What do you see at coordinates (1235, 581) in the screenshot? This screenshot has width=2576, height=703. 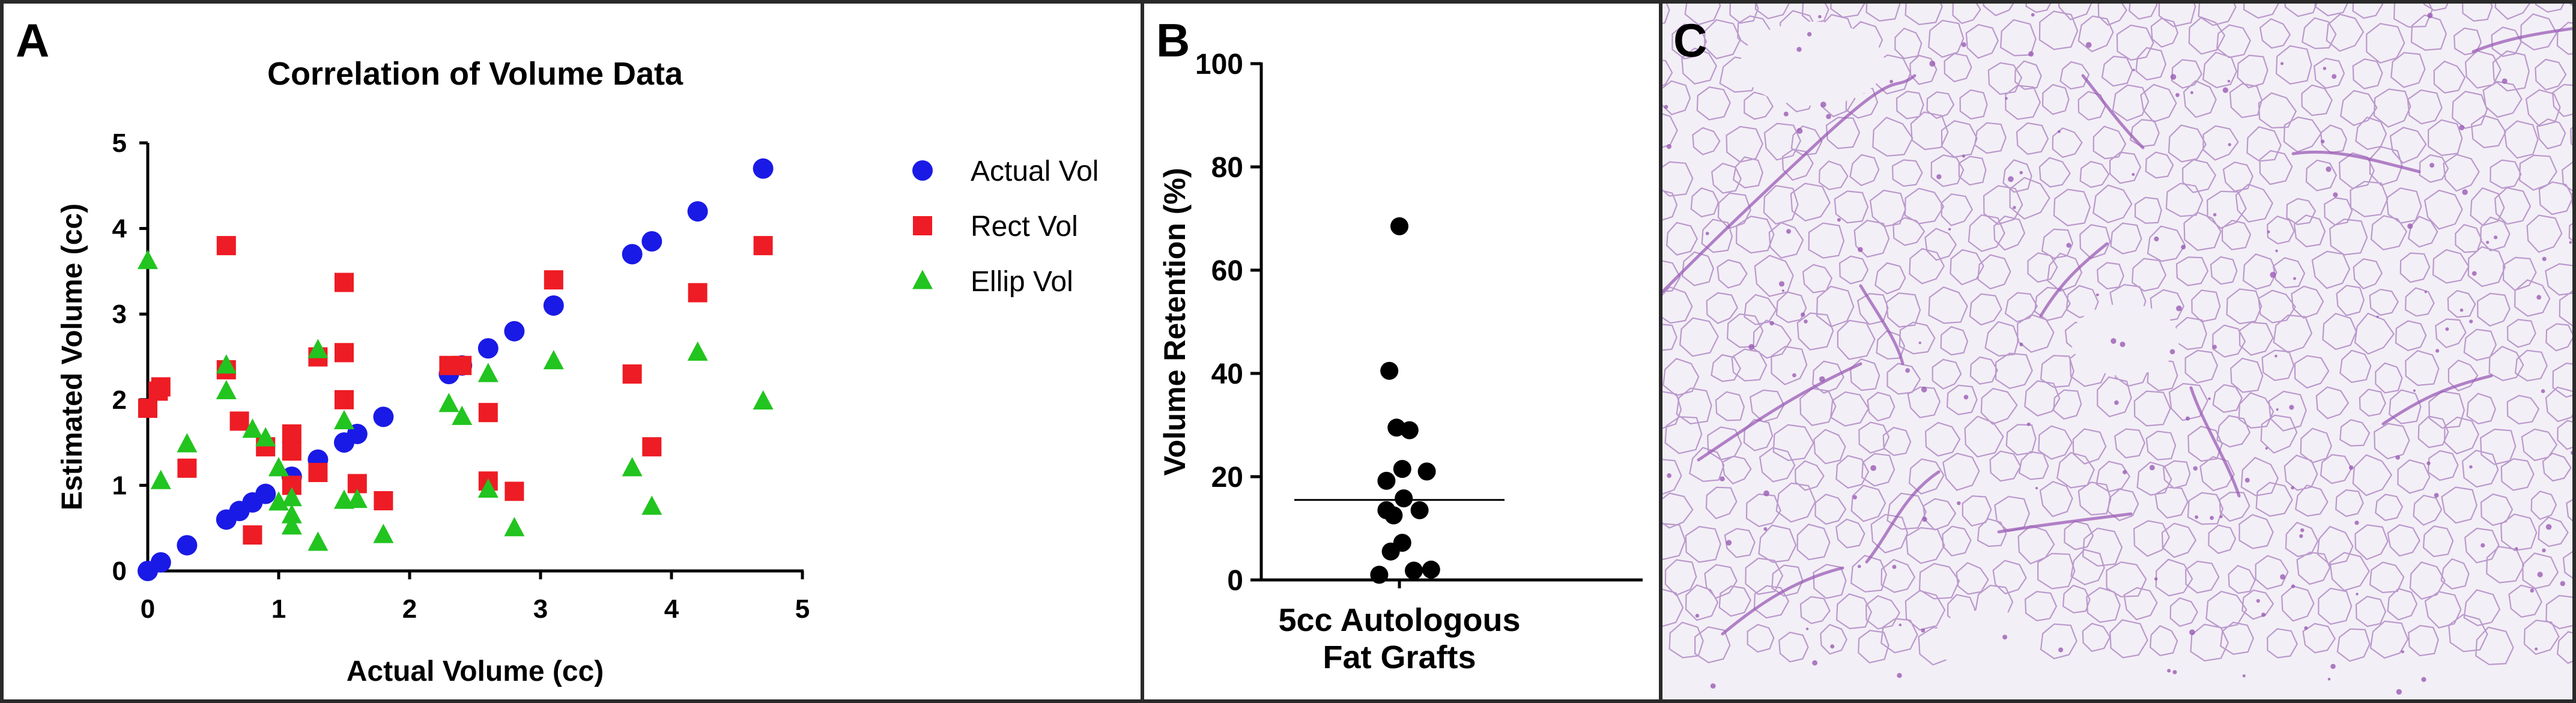 I see `y-tick-label: 0` at bounding box center [1235, 581].